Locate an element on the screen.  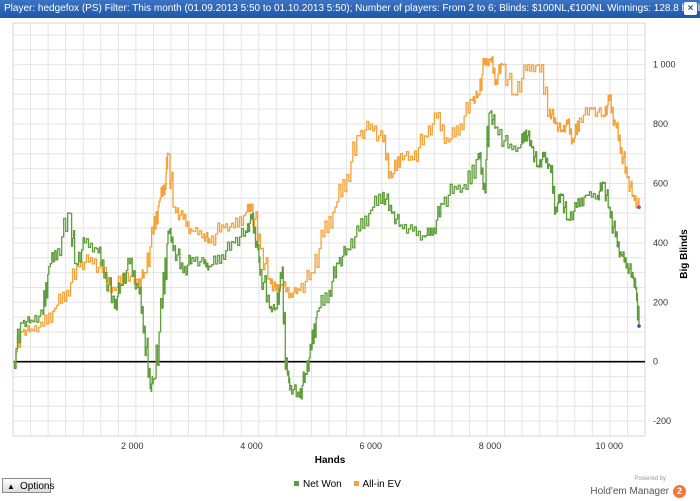
x-tick-label: 10 000 is located at coordinates (609, 446).